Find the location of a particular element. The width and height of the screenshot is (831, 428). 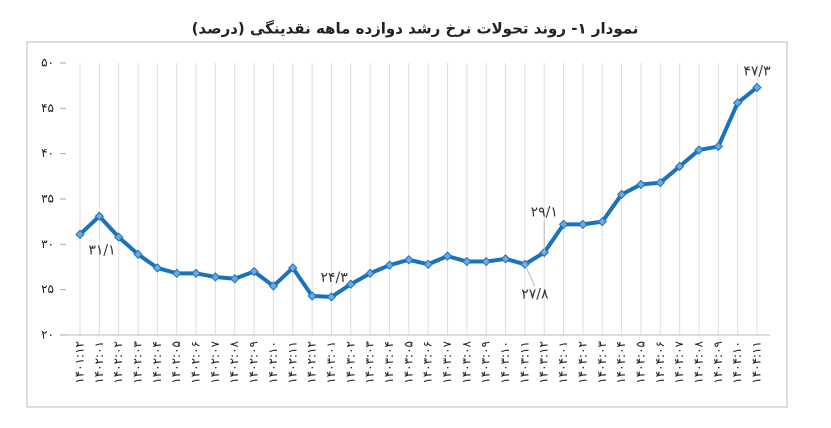

x-tick-label: ۱۴۰۲:۰۸ is located at coordinates (234, 361).